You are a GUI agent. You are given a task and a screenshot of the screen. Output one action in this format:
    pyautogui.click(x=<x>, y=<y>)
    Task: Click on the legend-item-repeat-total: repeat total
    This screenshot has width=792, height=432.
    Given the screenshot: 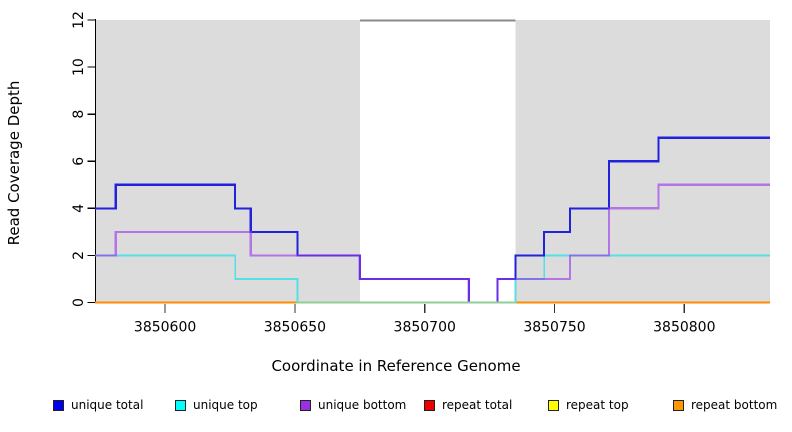 What is the action you would take?
    pyautogui.click(x=468, y=405)
    